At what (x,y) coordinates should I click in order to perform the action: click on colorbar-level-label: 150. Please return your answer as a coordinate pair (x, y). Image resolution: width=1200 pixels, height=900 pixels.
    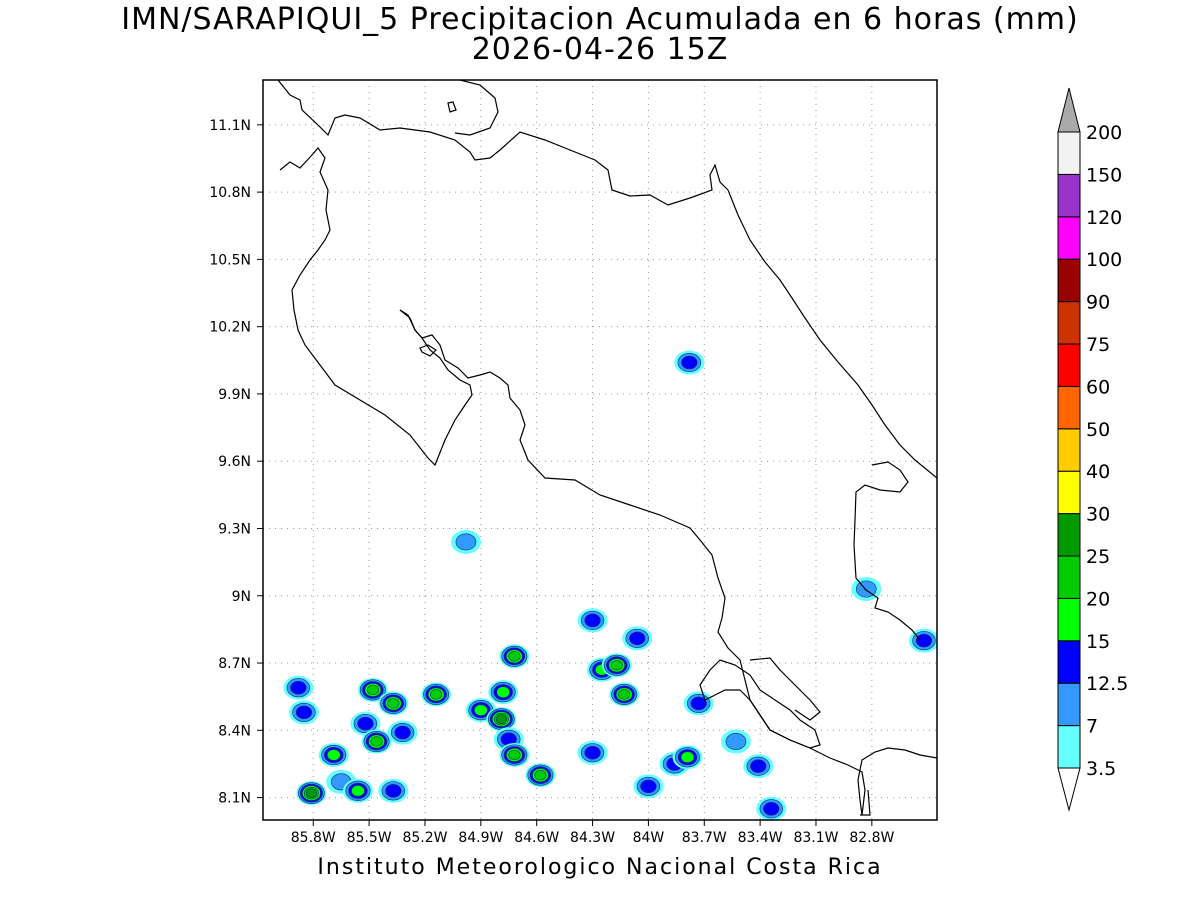
    Looking at the image, I should click on (1104, 175).